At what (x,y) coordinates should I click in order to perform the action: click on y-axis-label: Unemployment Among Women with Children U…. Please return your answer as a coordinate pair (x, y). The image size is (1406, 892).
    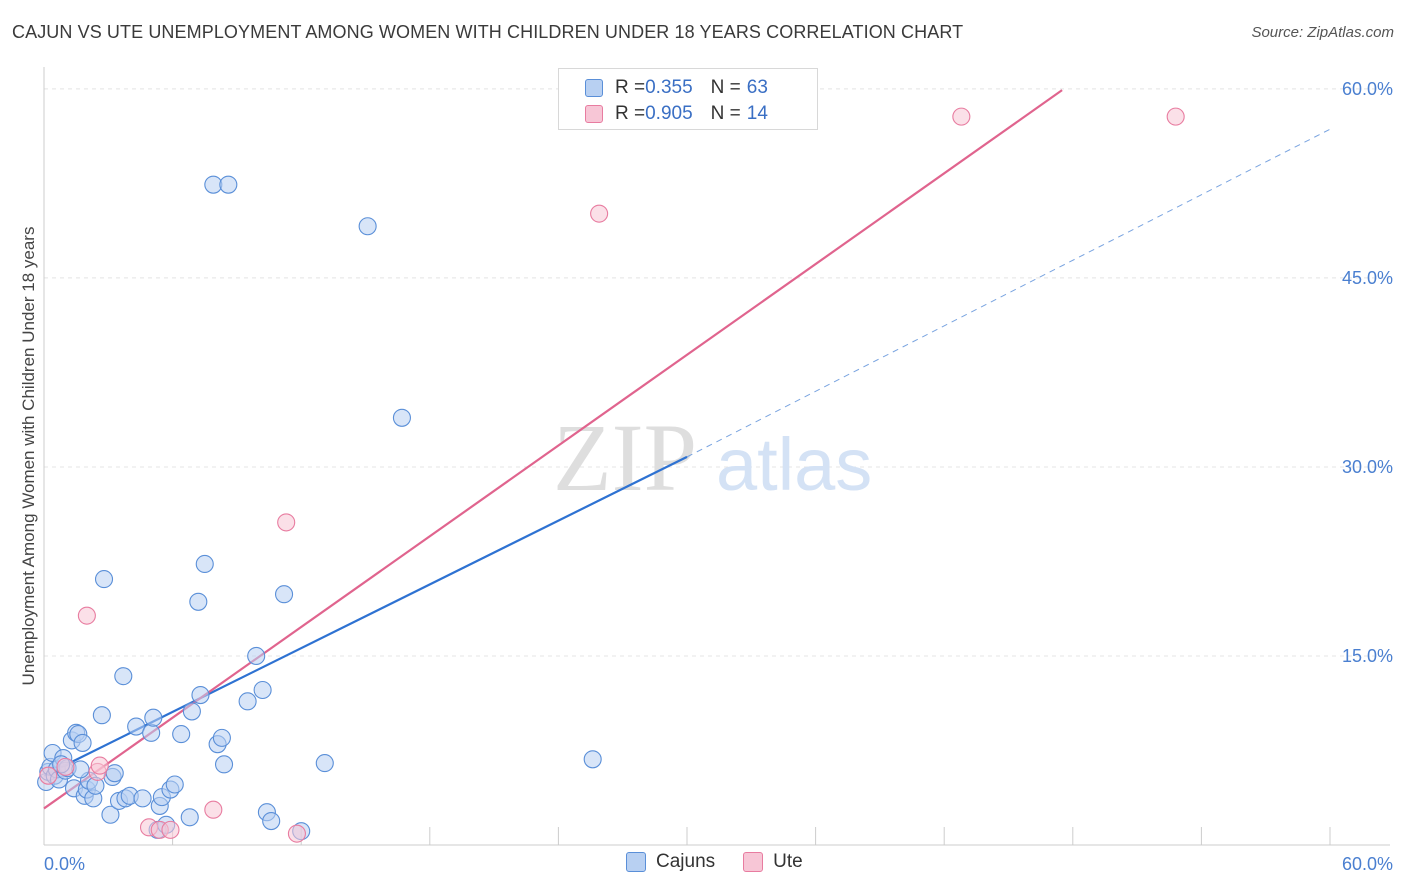
    Looking at the image, I should click on (28, 456).